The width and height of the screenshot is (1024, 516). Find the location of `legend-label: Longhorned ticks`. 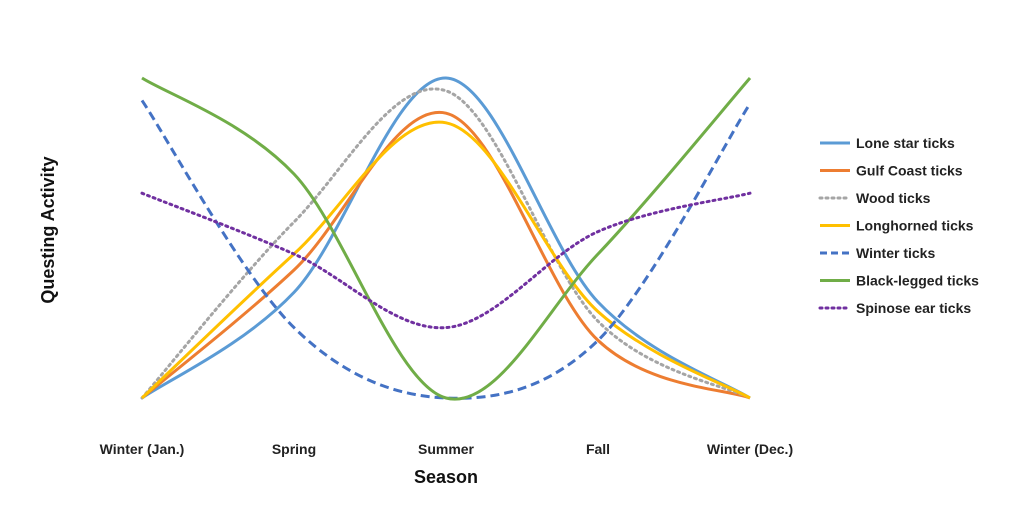

legend-label: Longhorned ticks is located at coordinates (915, 226).